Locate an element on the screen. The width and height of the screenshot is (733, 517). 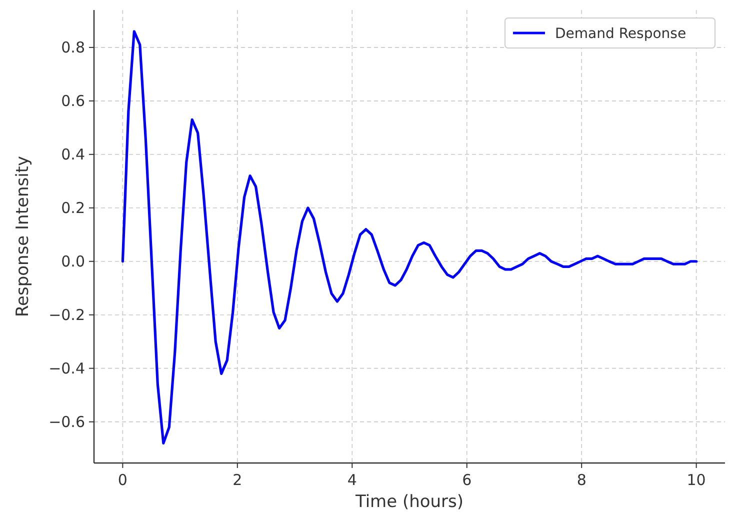
legend-label: Demand Response is located at coordinates (620, 34).